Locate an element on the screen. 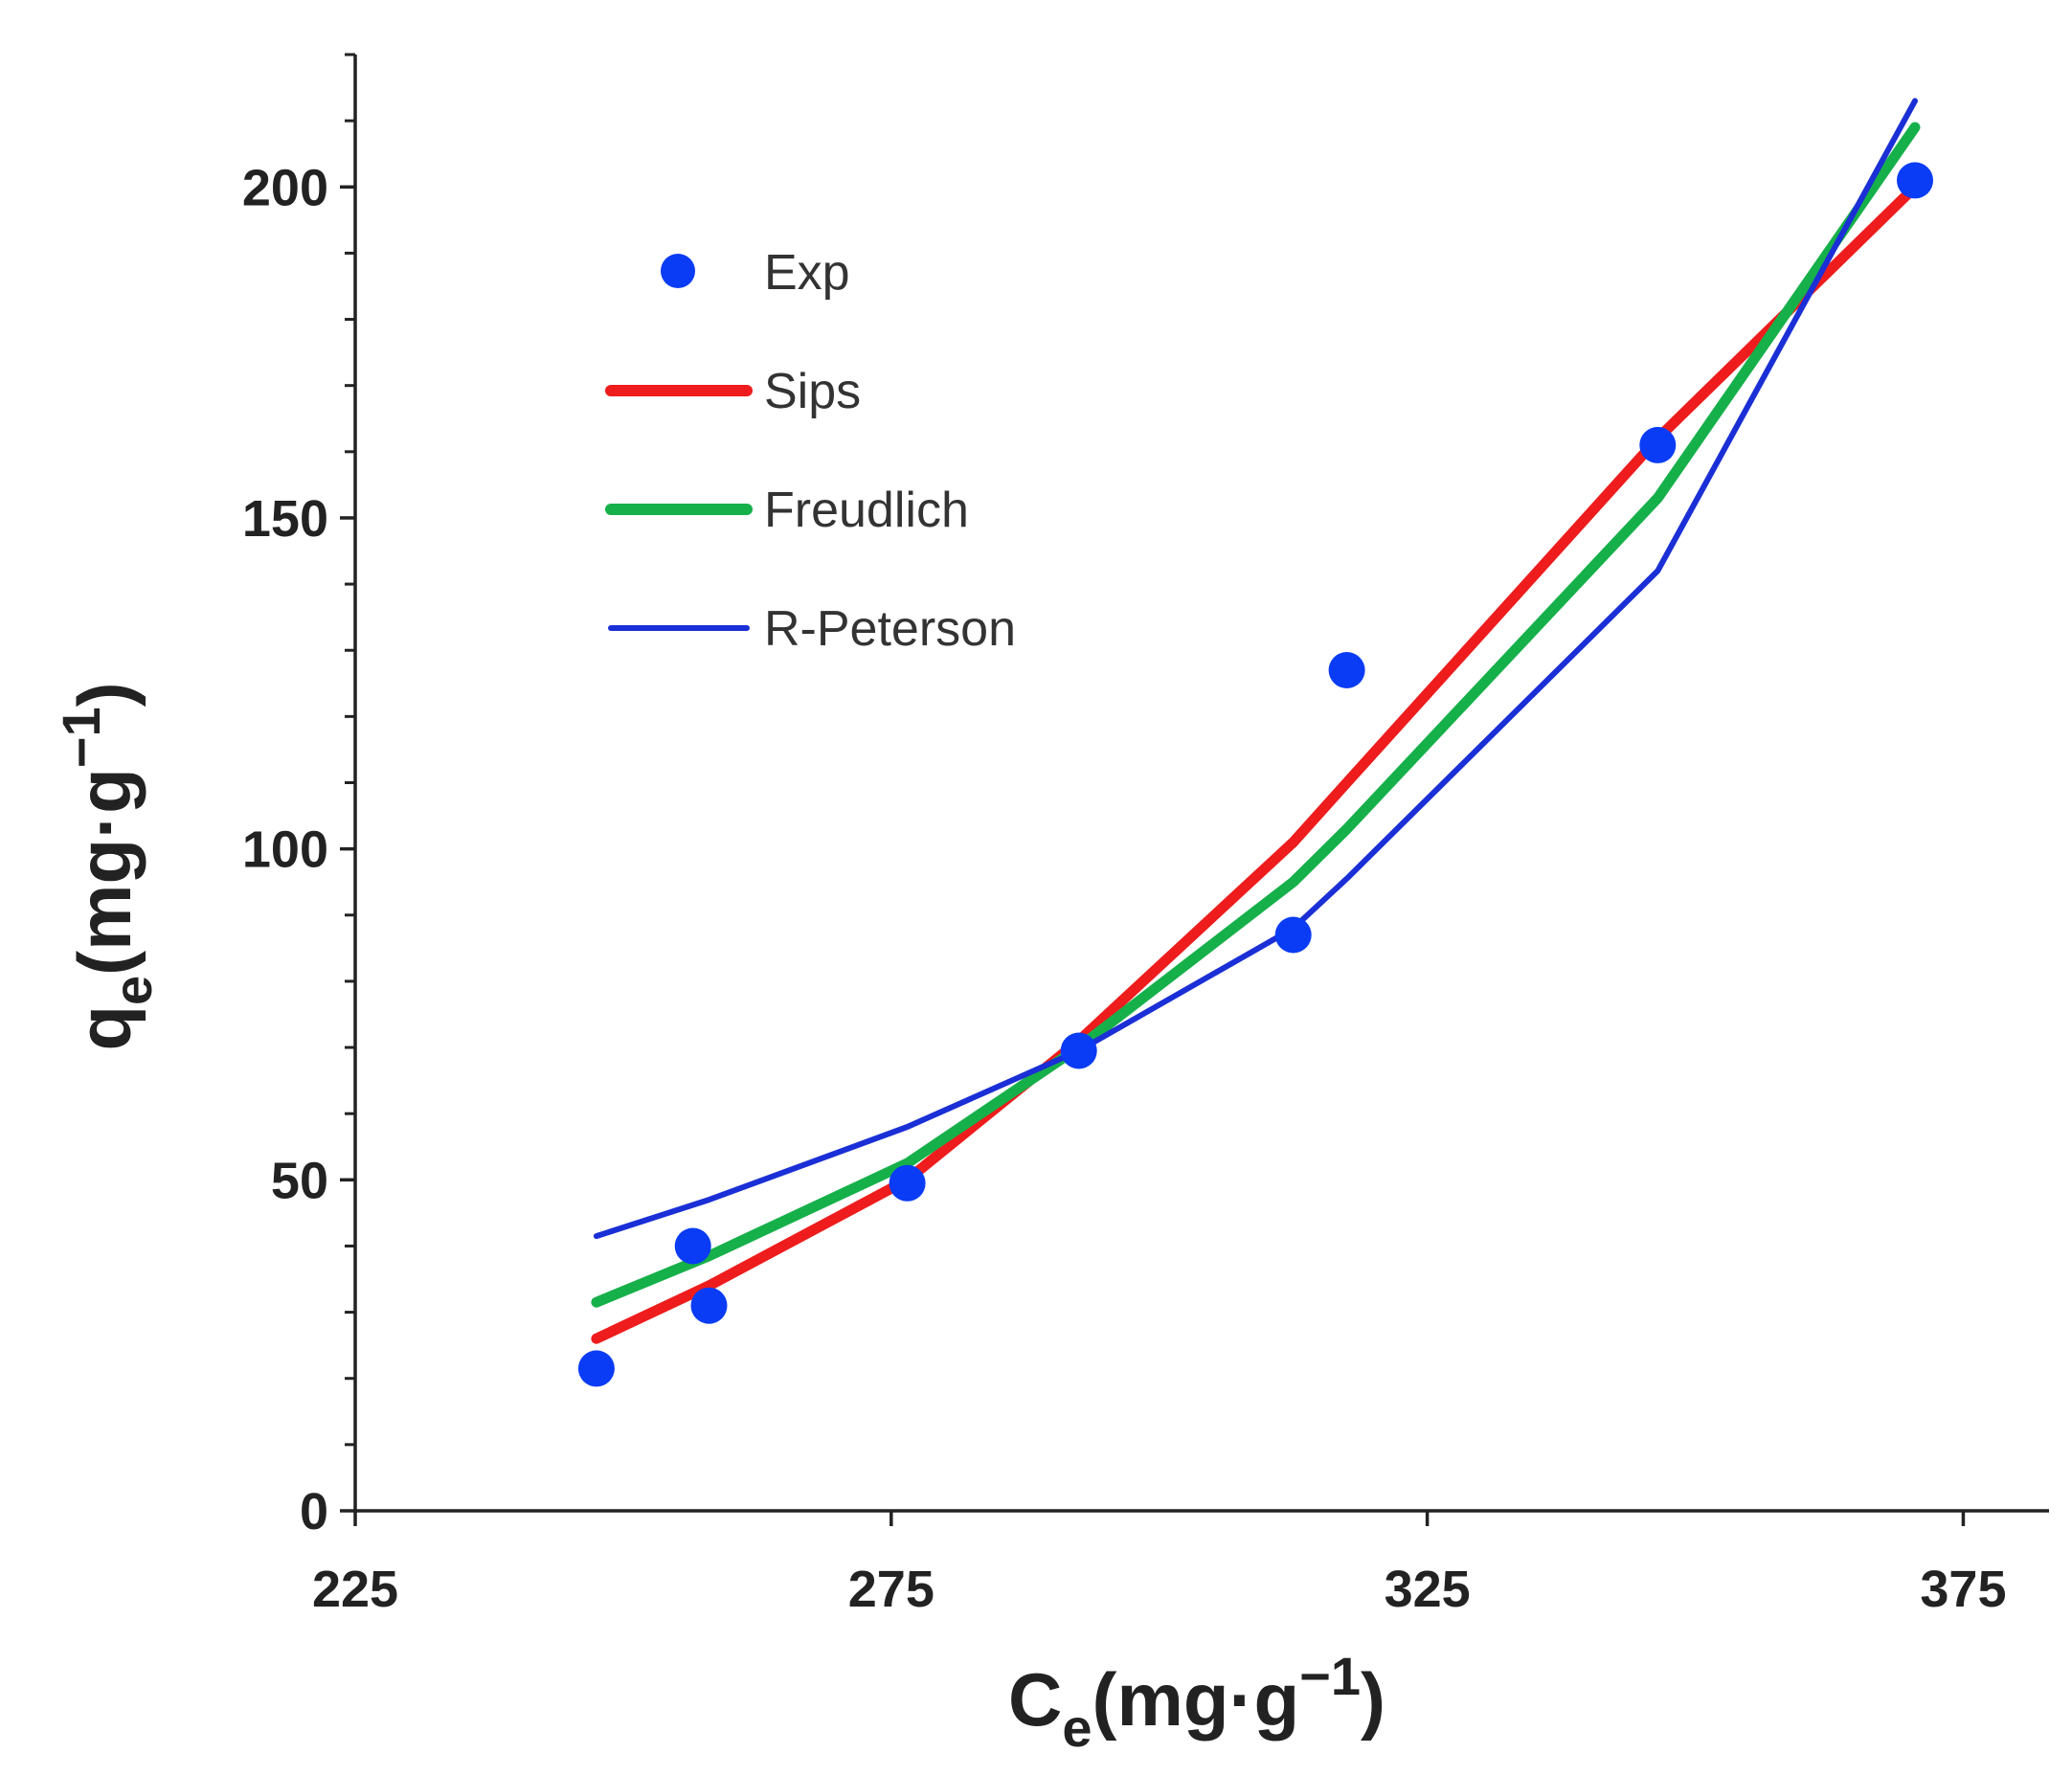  x-axis-title-sub: e is located at coordinates (1077, 1727).